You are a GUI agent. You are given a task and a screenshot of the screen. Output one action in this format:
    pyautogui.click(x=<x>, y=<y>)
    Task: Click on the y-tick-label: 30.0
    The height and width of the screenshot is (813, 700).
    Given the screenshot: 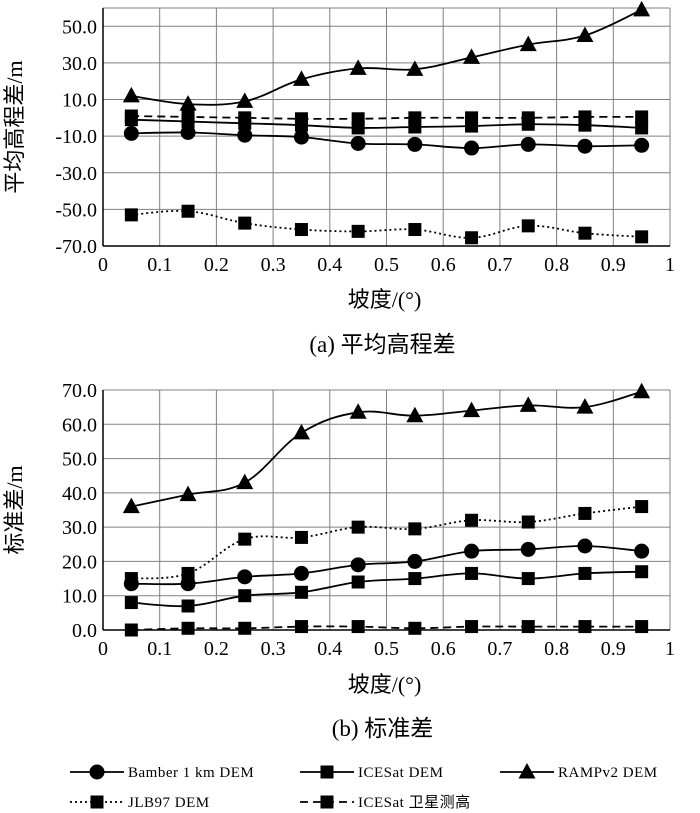 What is the action you would take?
    pyautogui.click(x=79, y=528)
    